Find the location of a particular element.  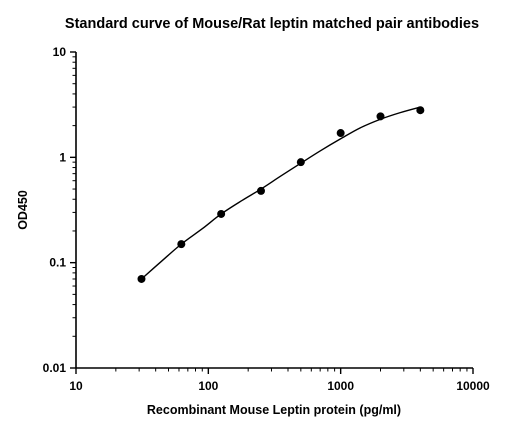

x-tick-label: 100 is located at coordinates (208, 386).